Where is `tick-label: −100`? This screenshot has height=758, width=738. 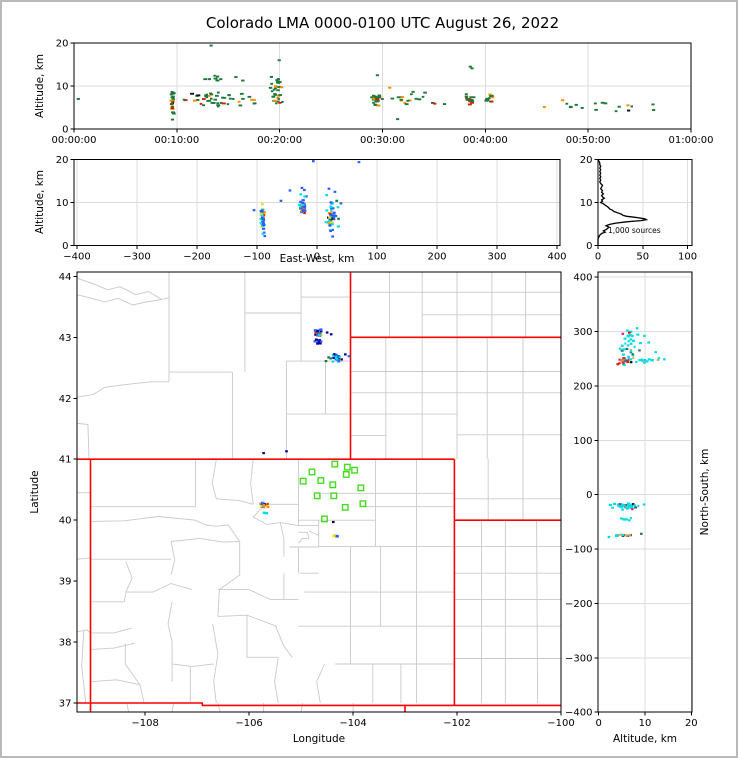 tick-label: −100 is located at coordinates (578, 550).